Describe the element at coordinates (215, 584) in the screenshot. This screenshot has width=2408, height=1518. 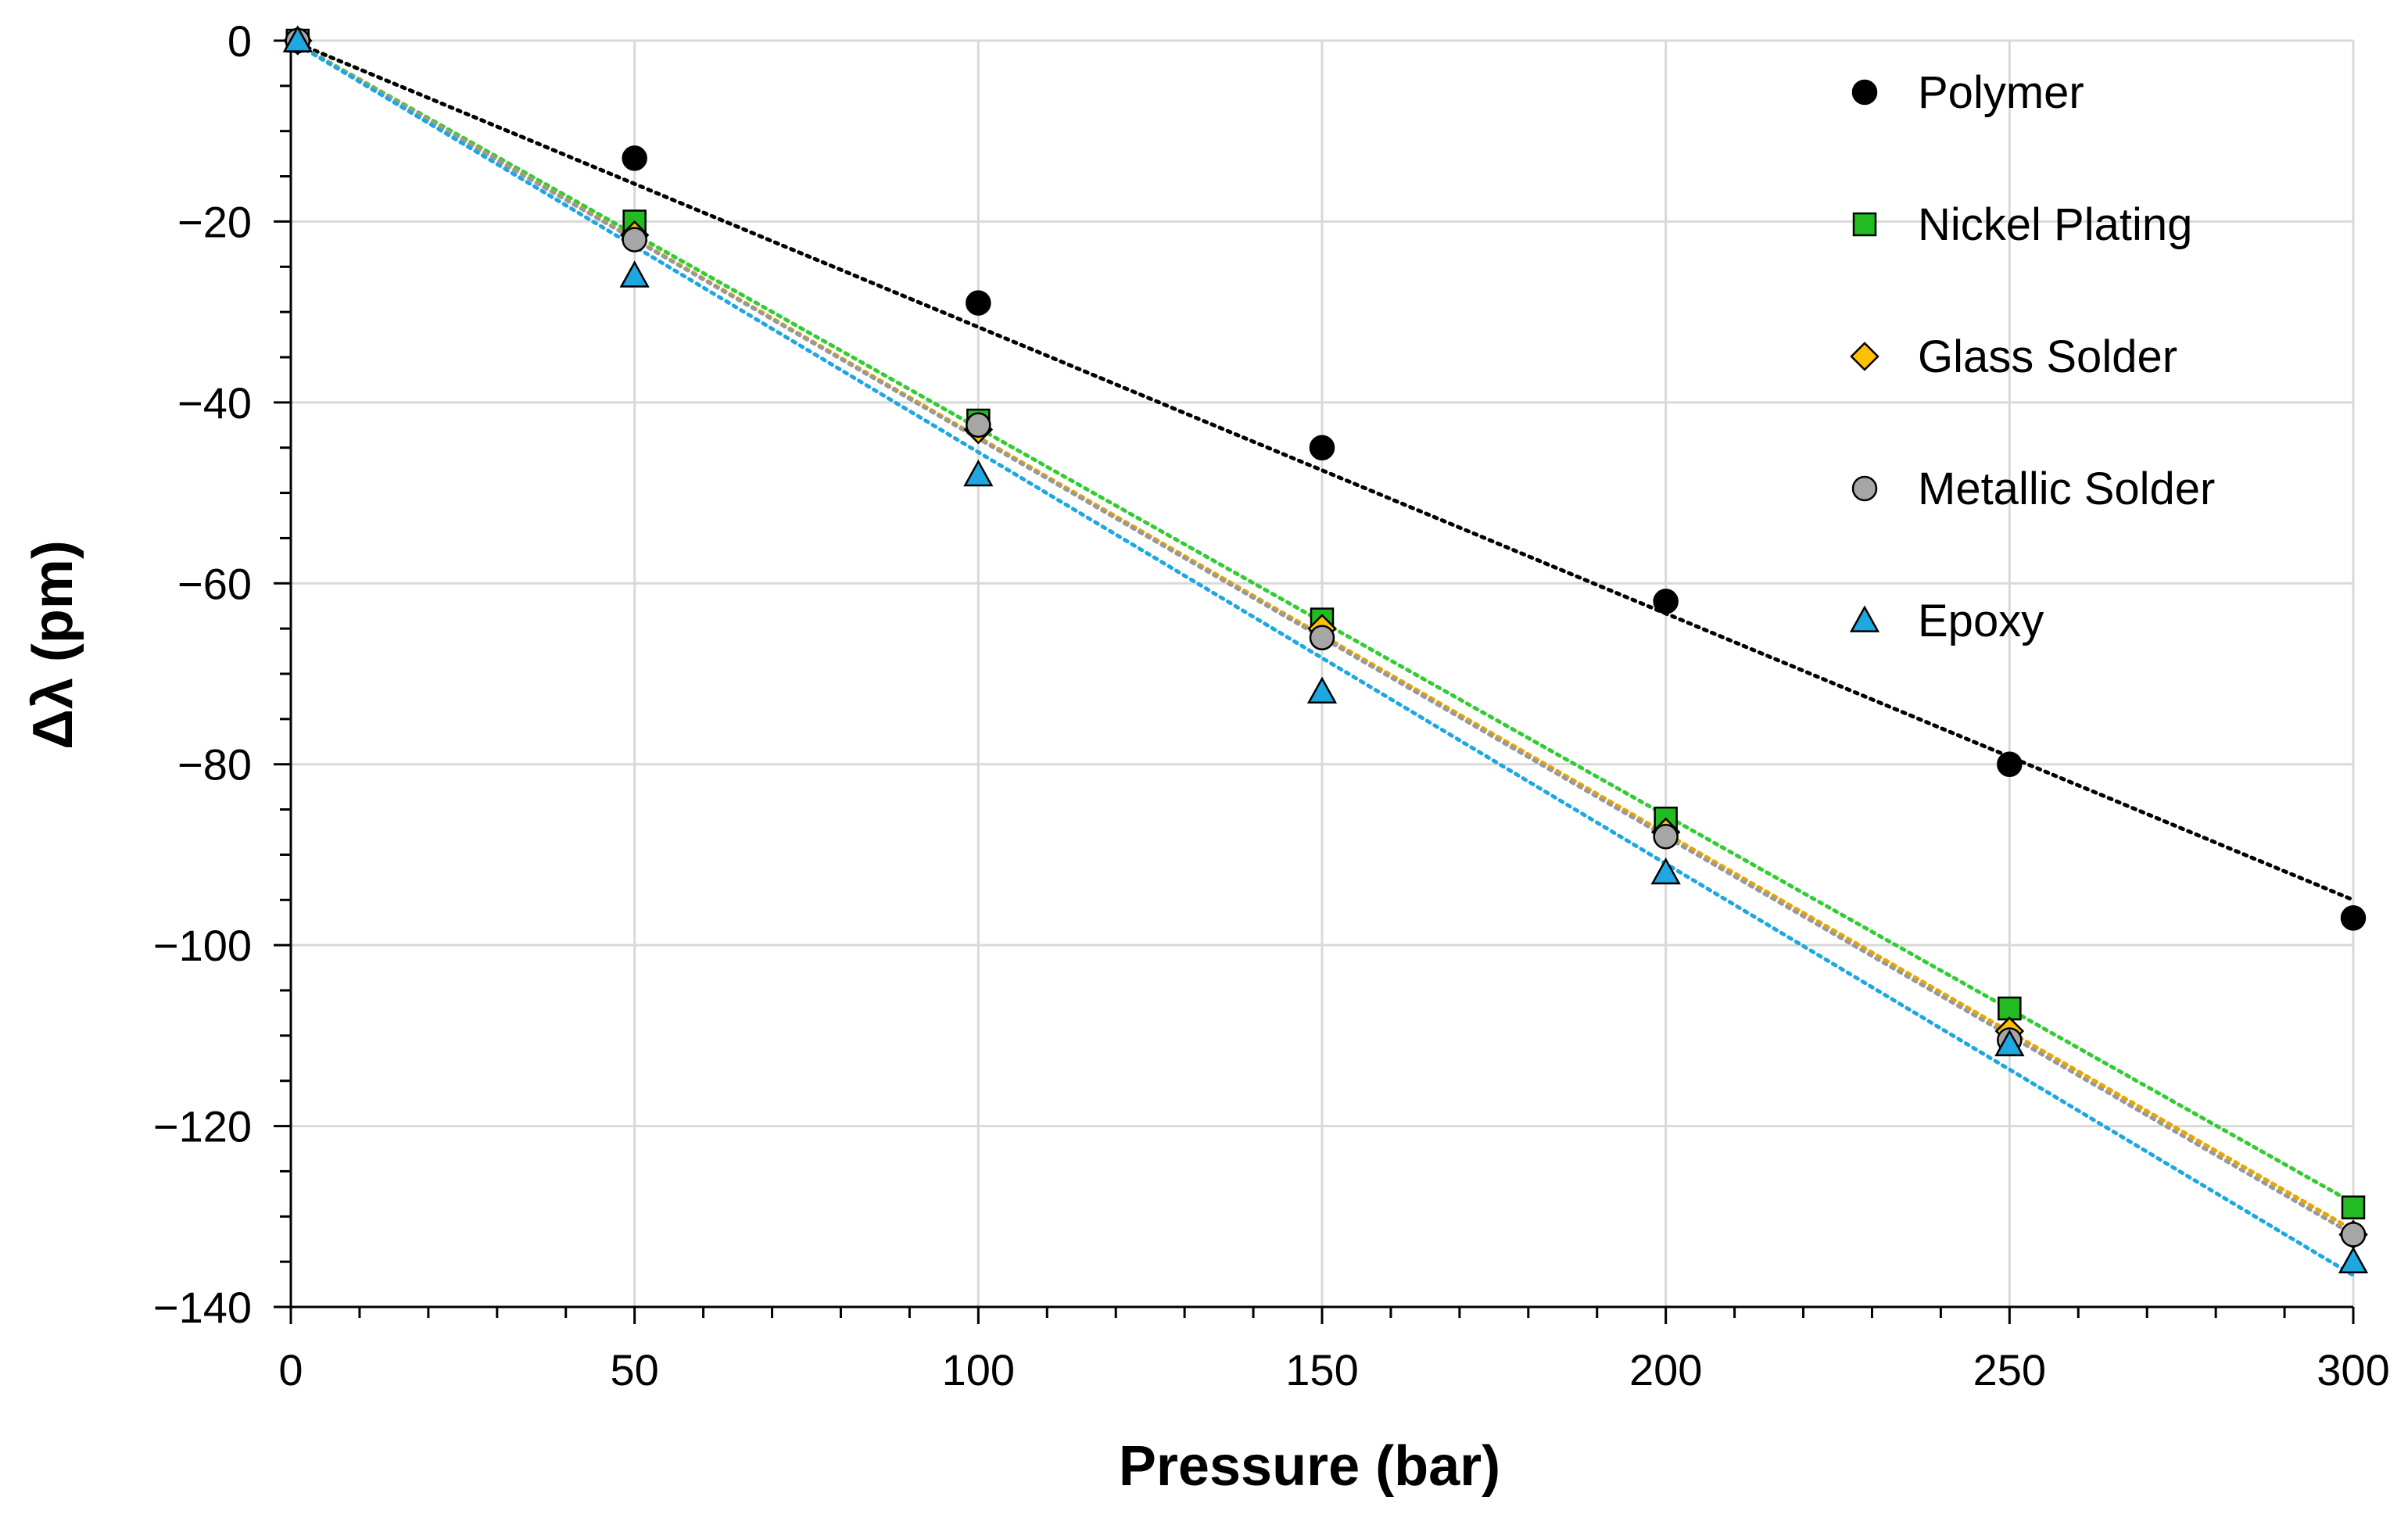
I see `y-tick-label: −60` at that location.